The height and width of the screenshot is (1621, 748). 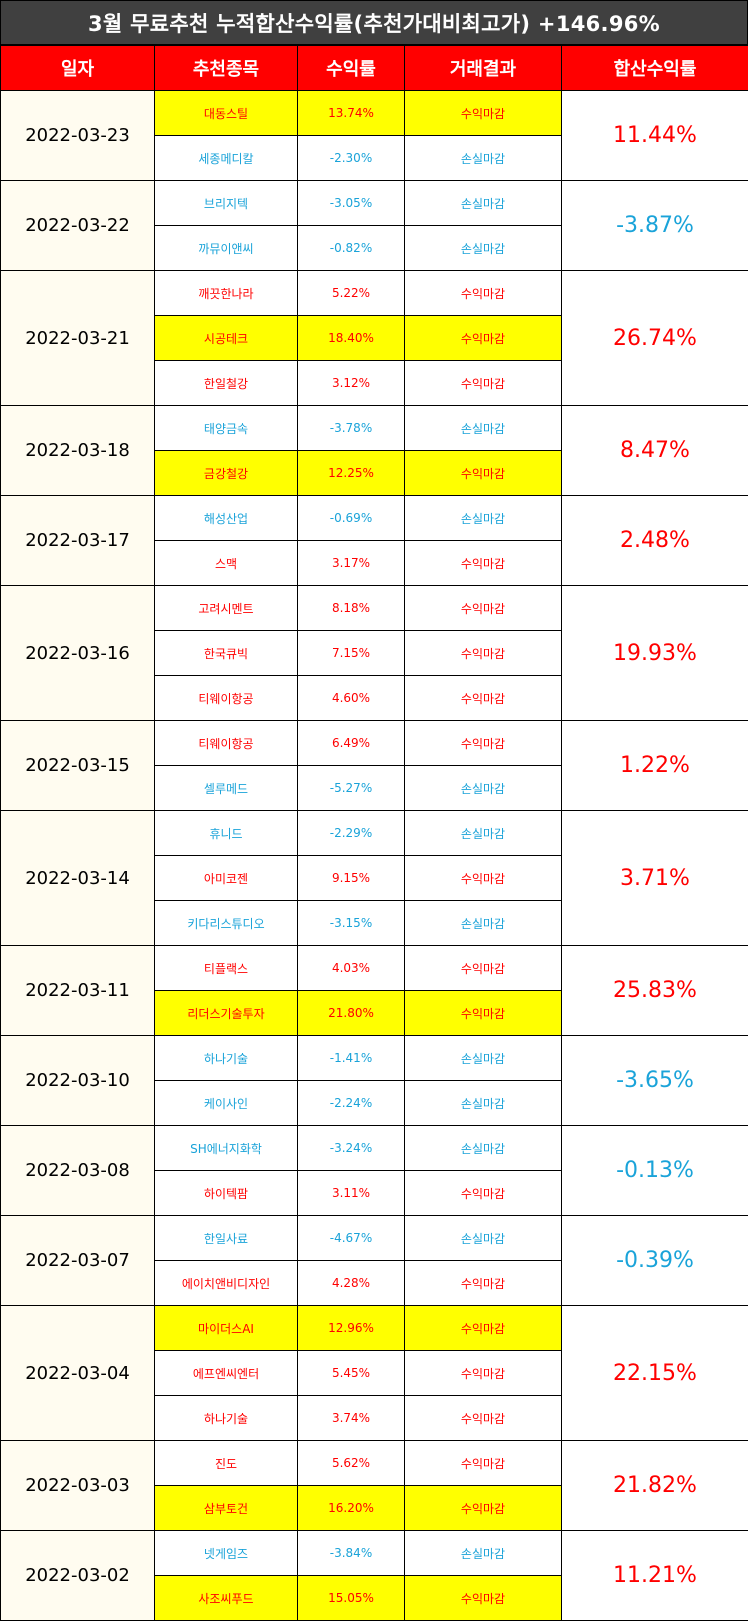 I want to click on table-row: 에프엔씨엔터 5.45% 수익마감, so click(x=374, y=1373).